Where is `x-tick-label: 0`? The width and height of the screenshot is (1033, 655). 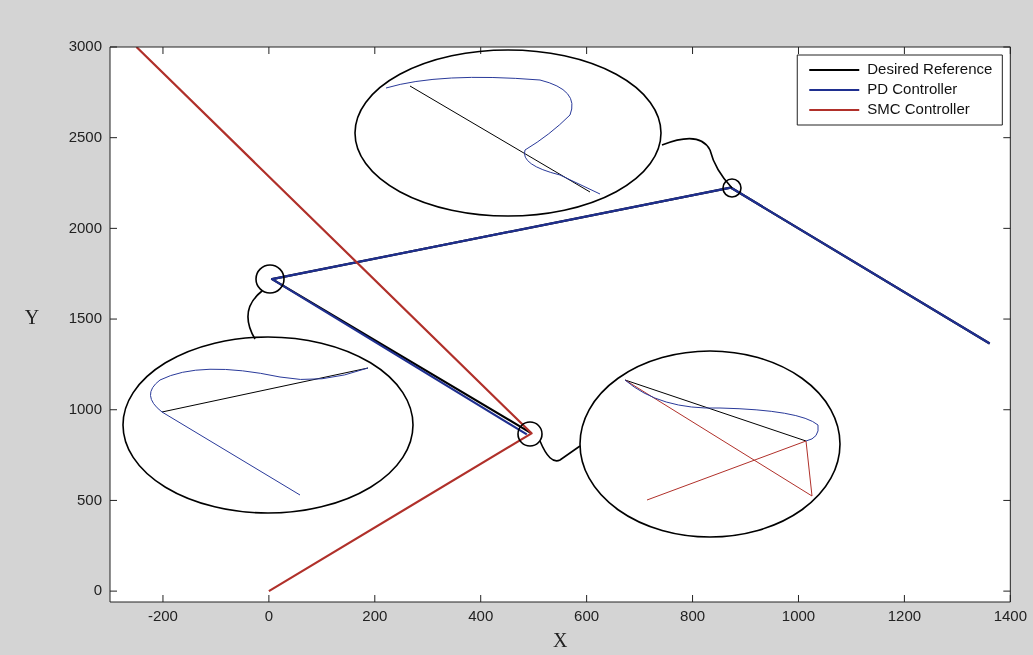 x-tick-label: 0 is located at coordinates (269, 616).